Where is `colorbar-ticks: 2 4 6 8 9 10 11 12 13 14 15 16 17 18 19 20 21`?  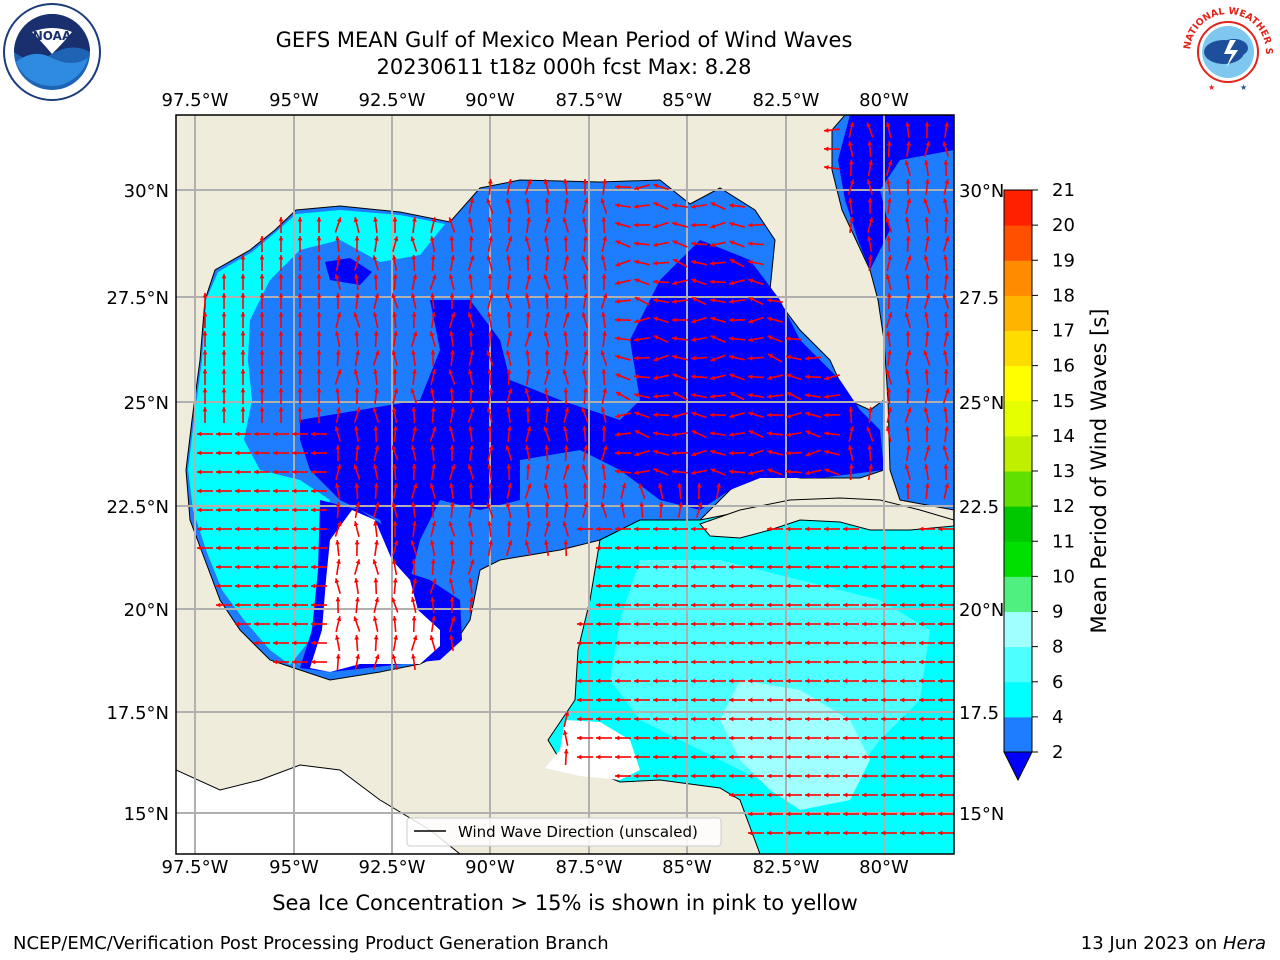 colorbar-ticks: 2 4 6 8 9 10 11 12 13 14 15 16 17 18 19 20 21 is located at coordinates (1053, 471).